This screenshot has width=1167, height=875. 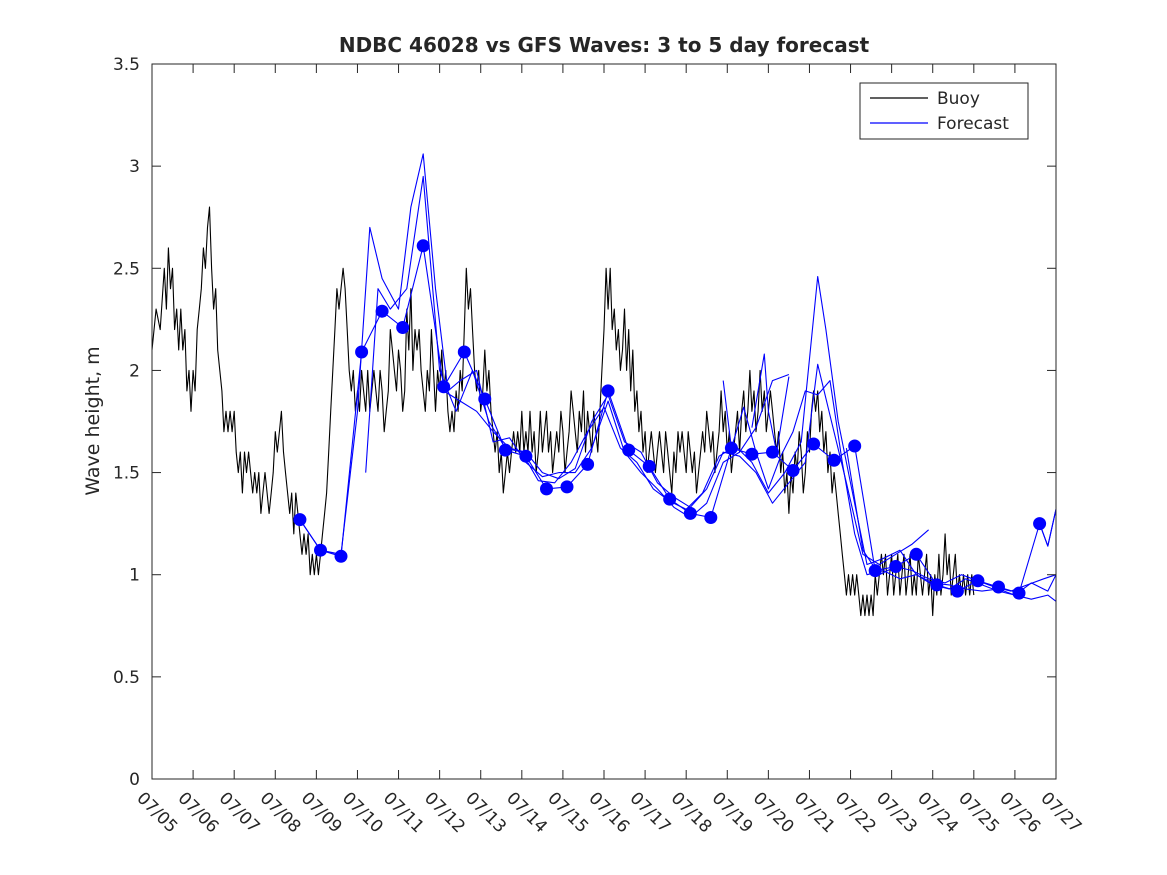 I want to click on legend-box, so click(x=944, y=111).